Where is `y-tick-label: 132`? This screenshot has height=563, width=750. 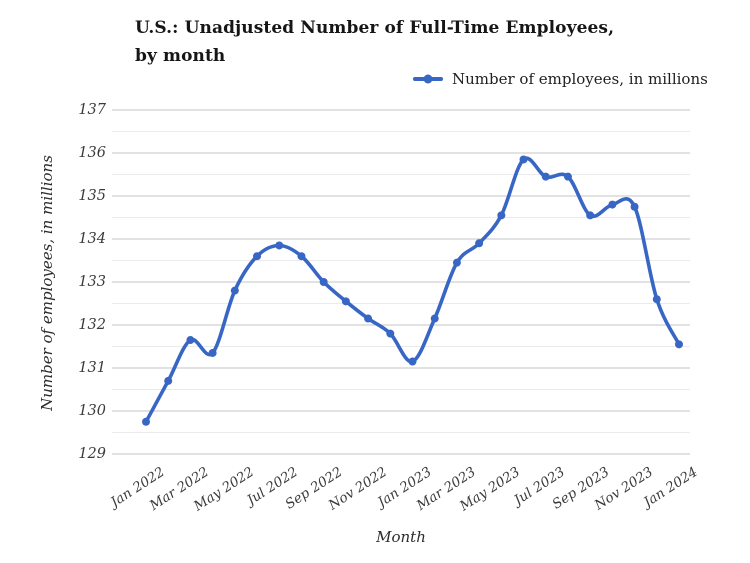 y-tick-label: 132 is located at coordinates (92, 325).